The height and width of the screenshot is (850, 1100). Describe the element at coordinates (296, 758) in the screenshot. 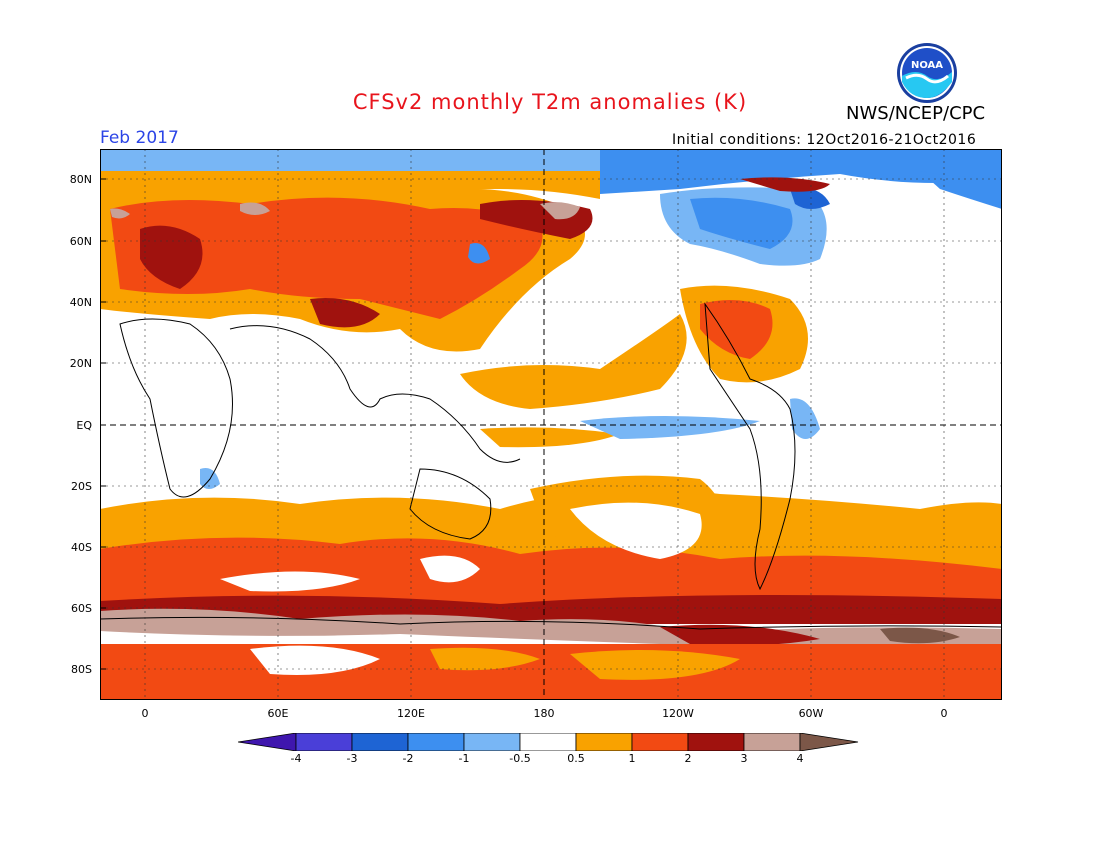

I see `colorbar-label: -4` at that location.